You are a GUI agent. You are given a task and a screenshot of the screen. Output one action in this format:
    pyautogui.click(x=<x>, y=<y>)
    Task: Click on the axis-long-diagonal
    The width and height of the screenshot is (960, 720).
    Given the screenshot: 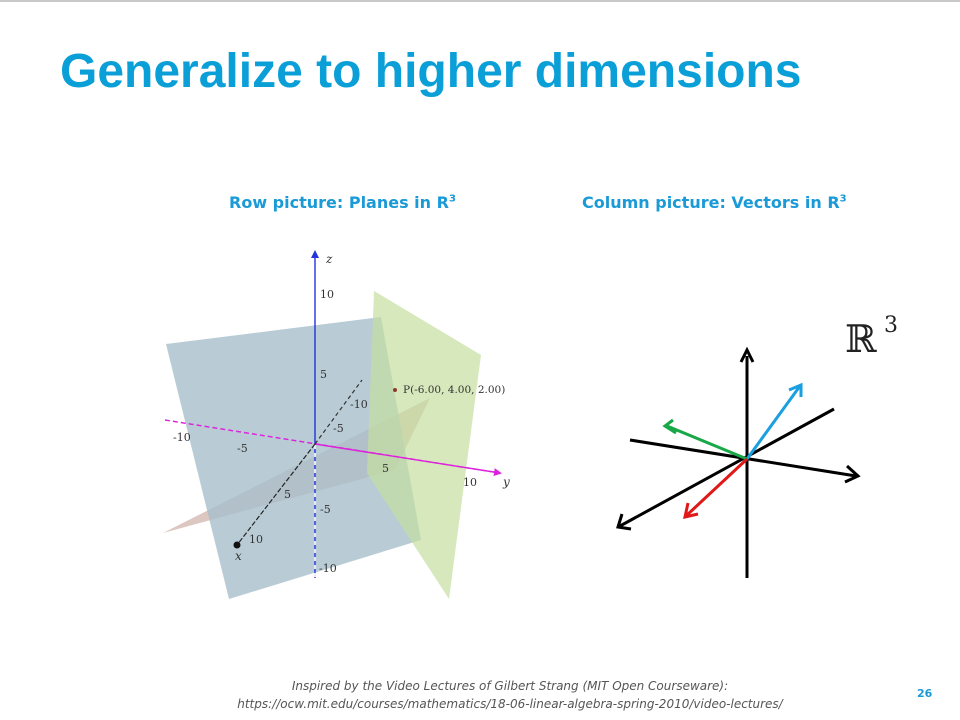 What is the action you would take?
    pyautogui.click(x=727, y=467)
    